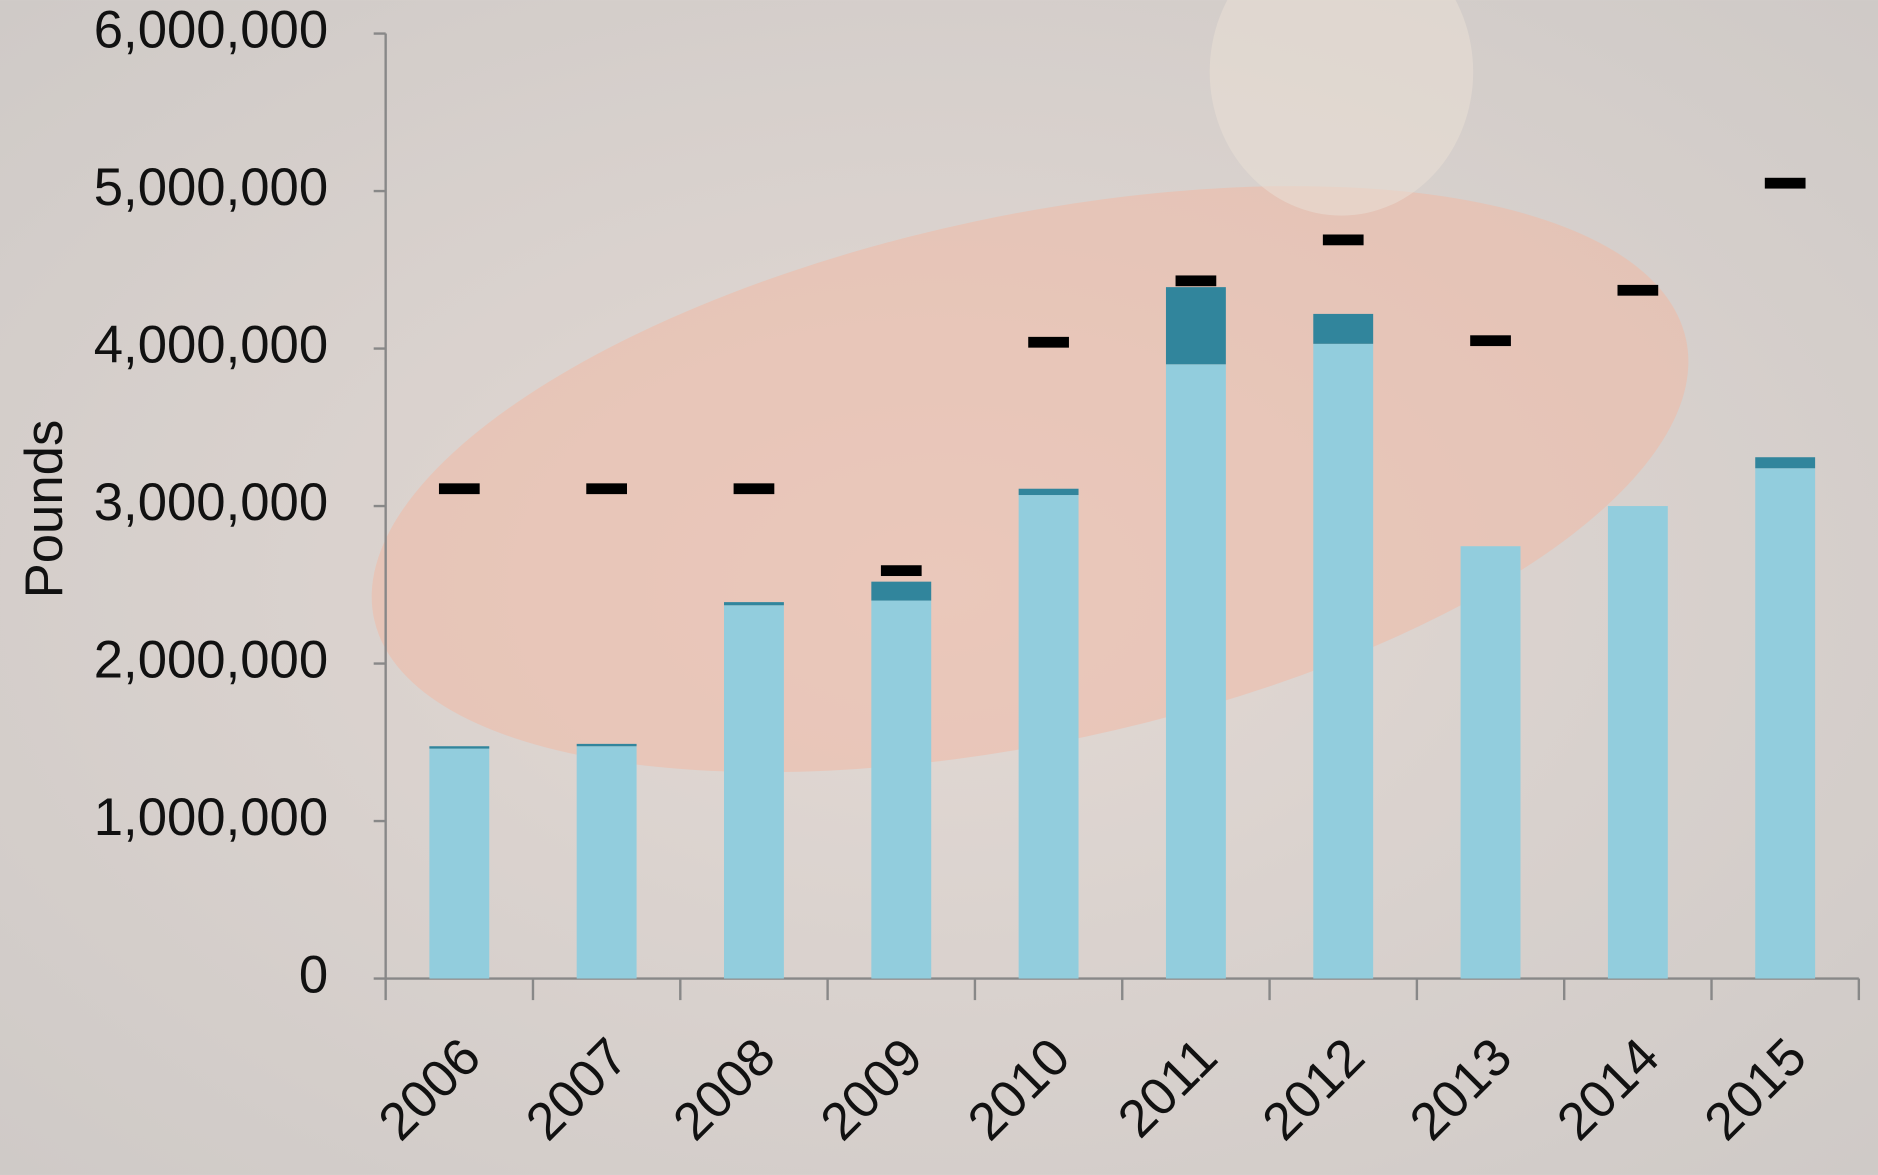 This screenshot has width=1878, height=1175. Describe the element at coordinates (211, 659) in the screenshot. I see `y-tick-label: 2,000,000` at that location.